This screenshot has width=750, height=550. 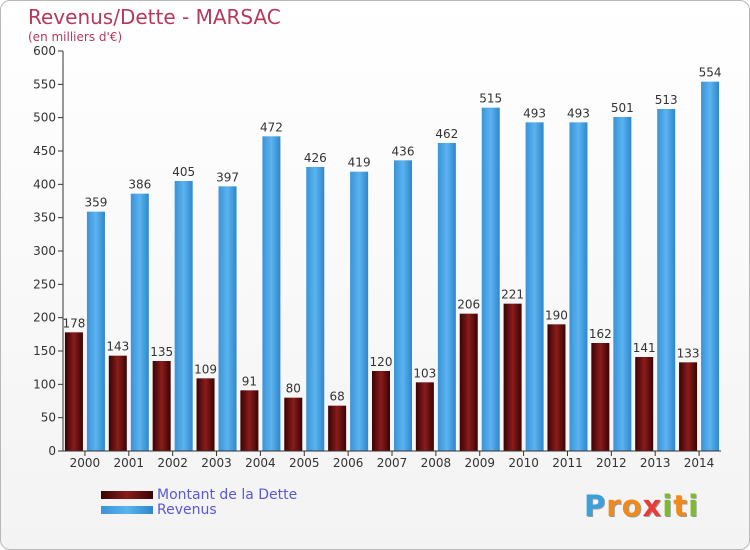 What do you see at coordinates (348, 463) in the screenshot?
I see `x-tick-label: 2006` at bounding box center [348, 463].